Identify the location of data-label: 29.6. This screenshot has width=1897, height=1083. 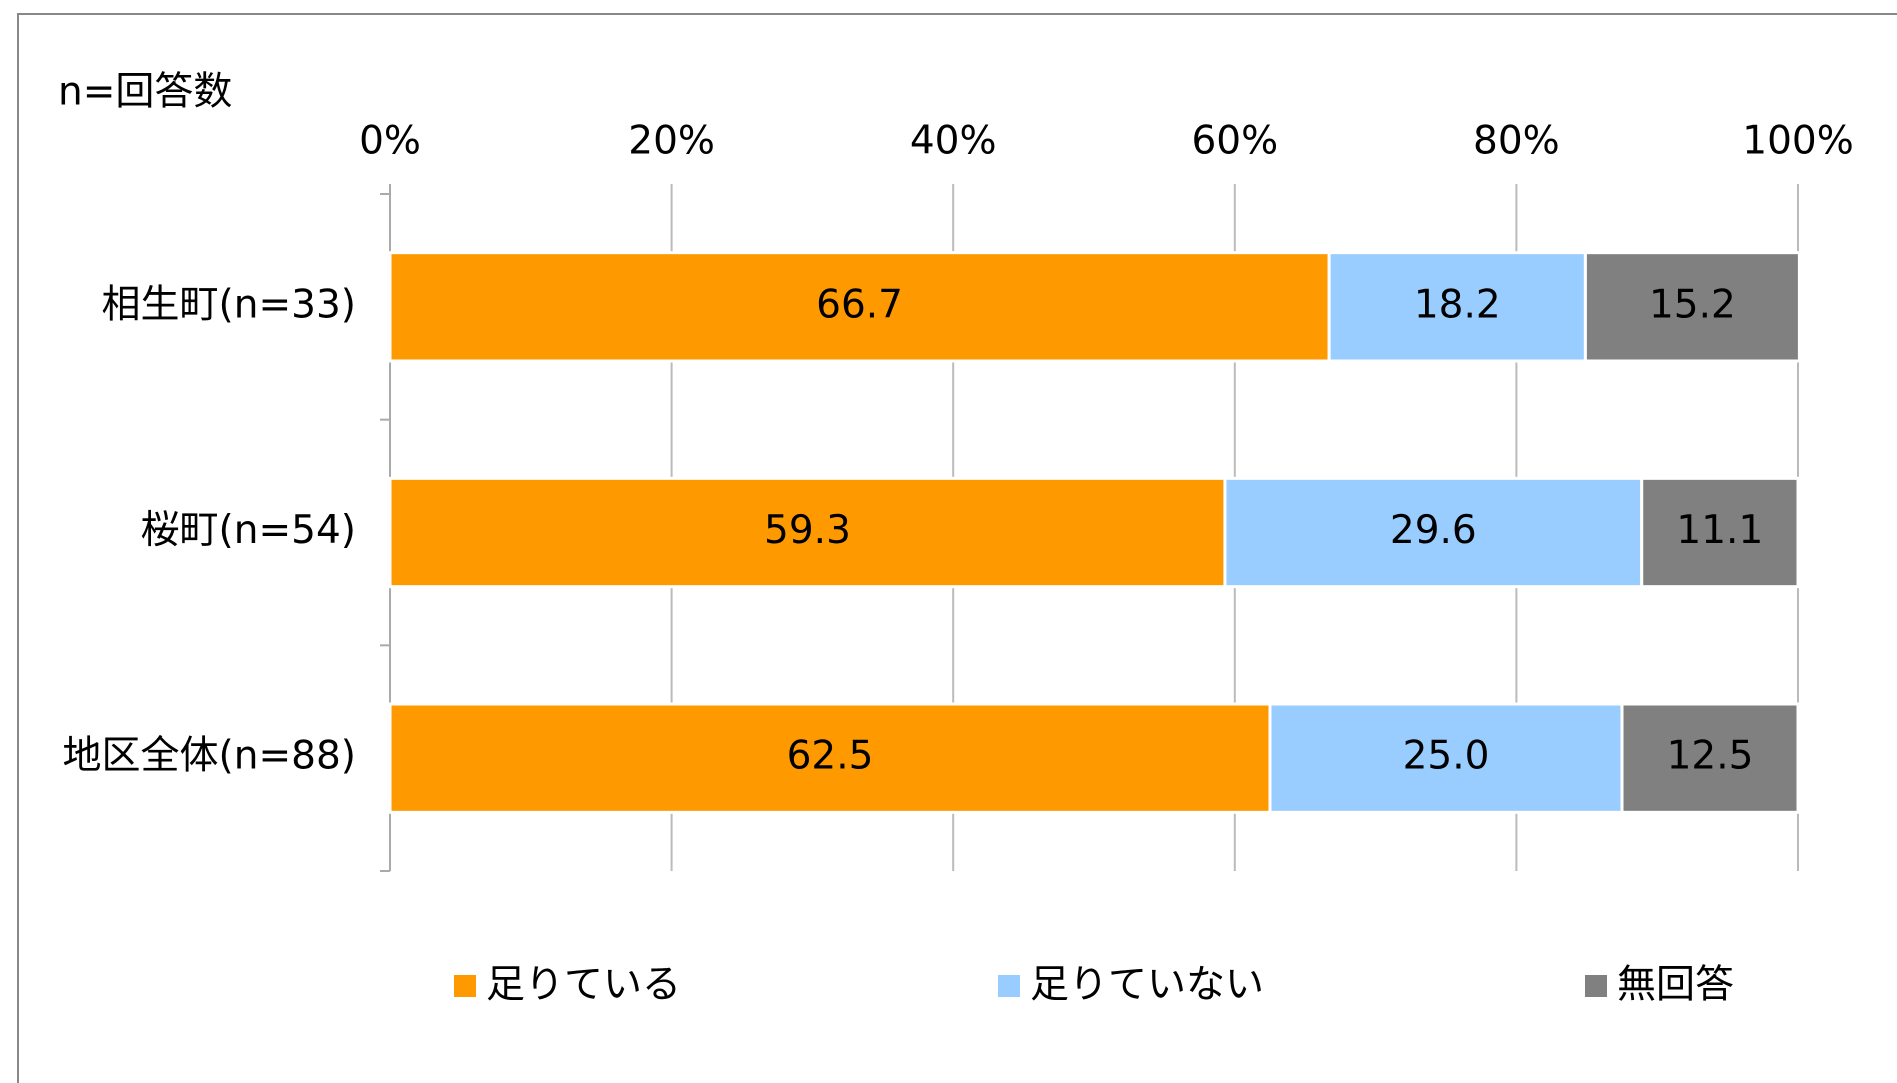
(1433, 530).